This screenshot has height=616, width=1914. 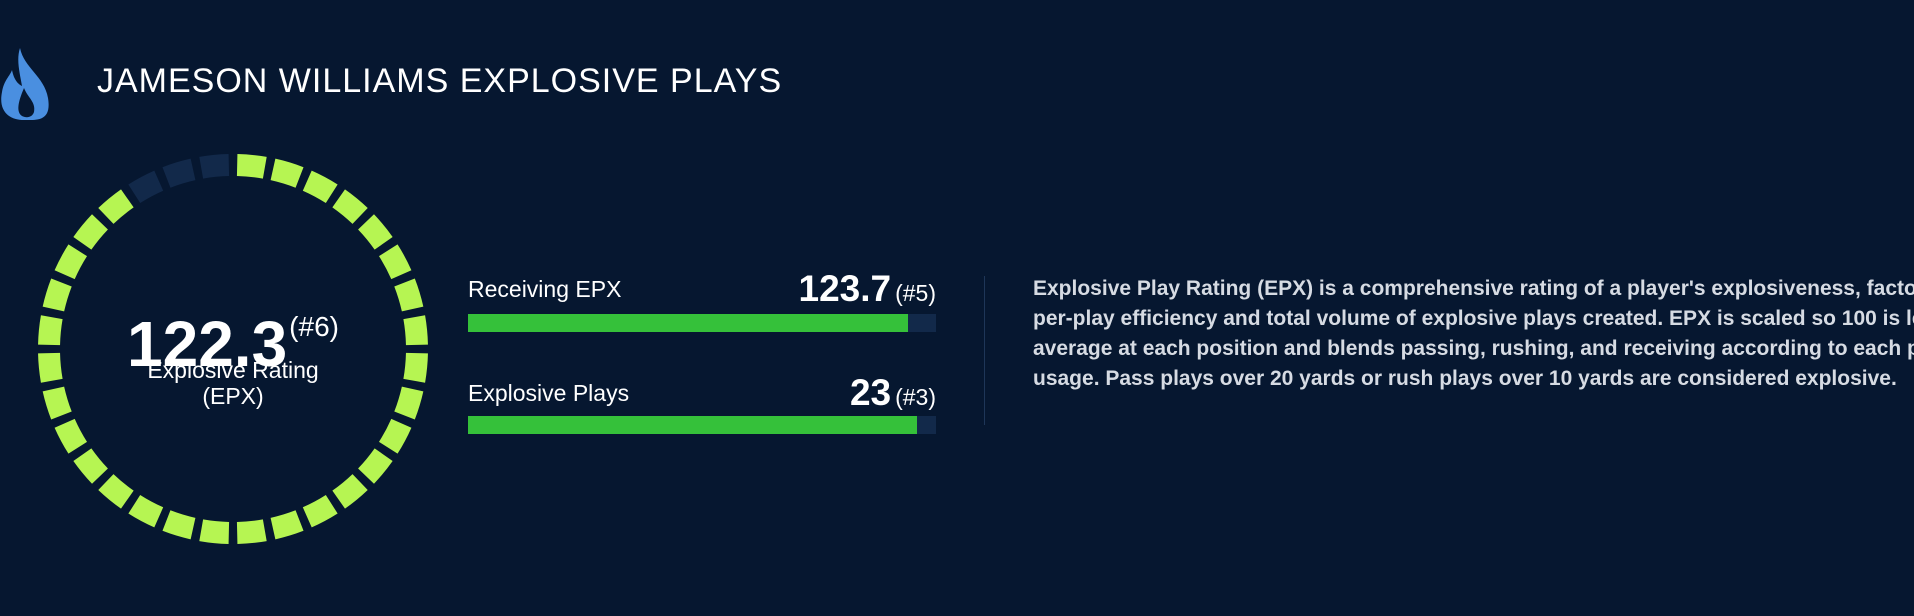 What do you see at coordinates (314, 326) in the screenshot?
I see `rating-rank: (#6)` at bounding box center [314, 326].